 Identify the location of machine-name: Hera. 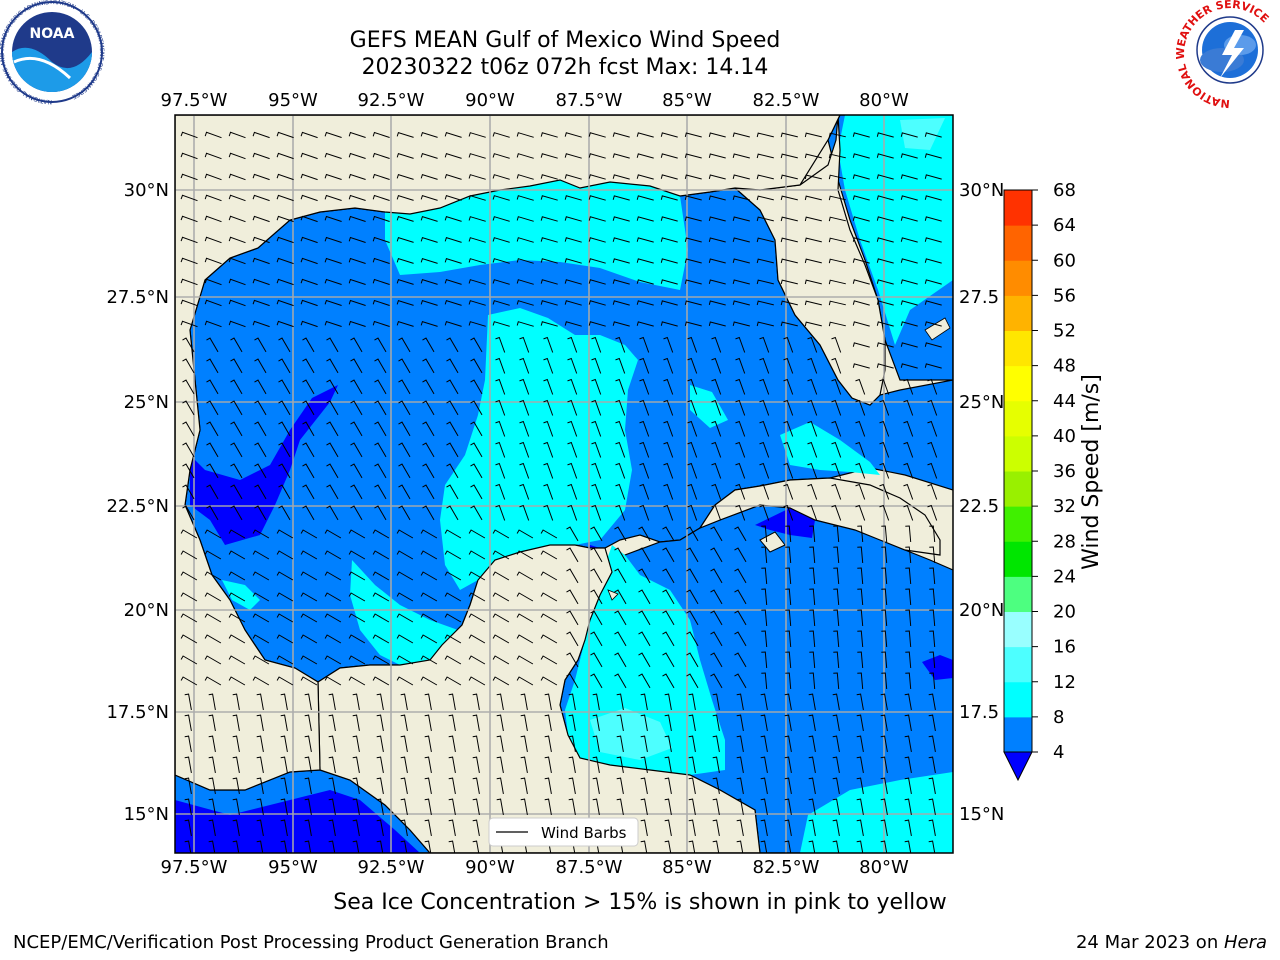
(1245, 942).